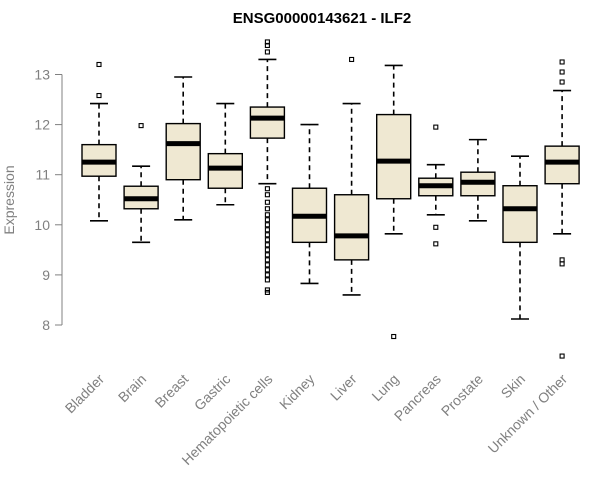 The height and width of the screenshot is (500, 600). Describe the element at coordinates (417, 397) in the screenshot. I see `x-tick-label: Pancreas` at that location.